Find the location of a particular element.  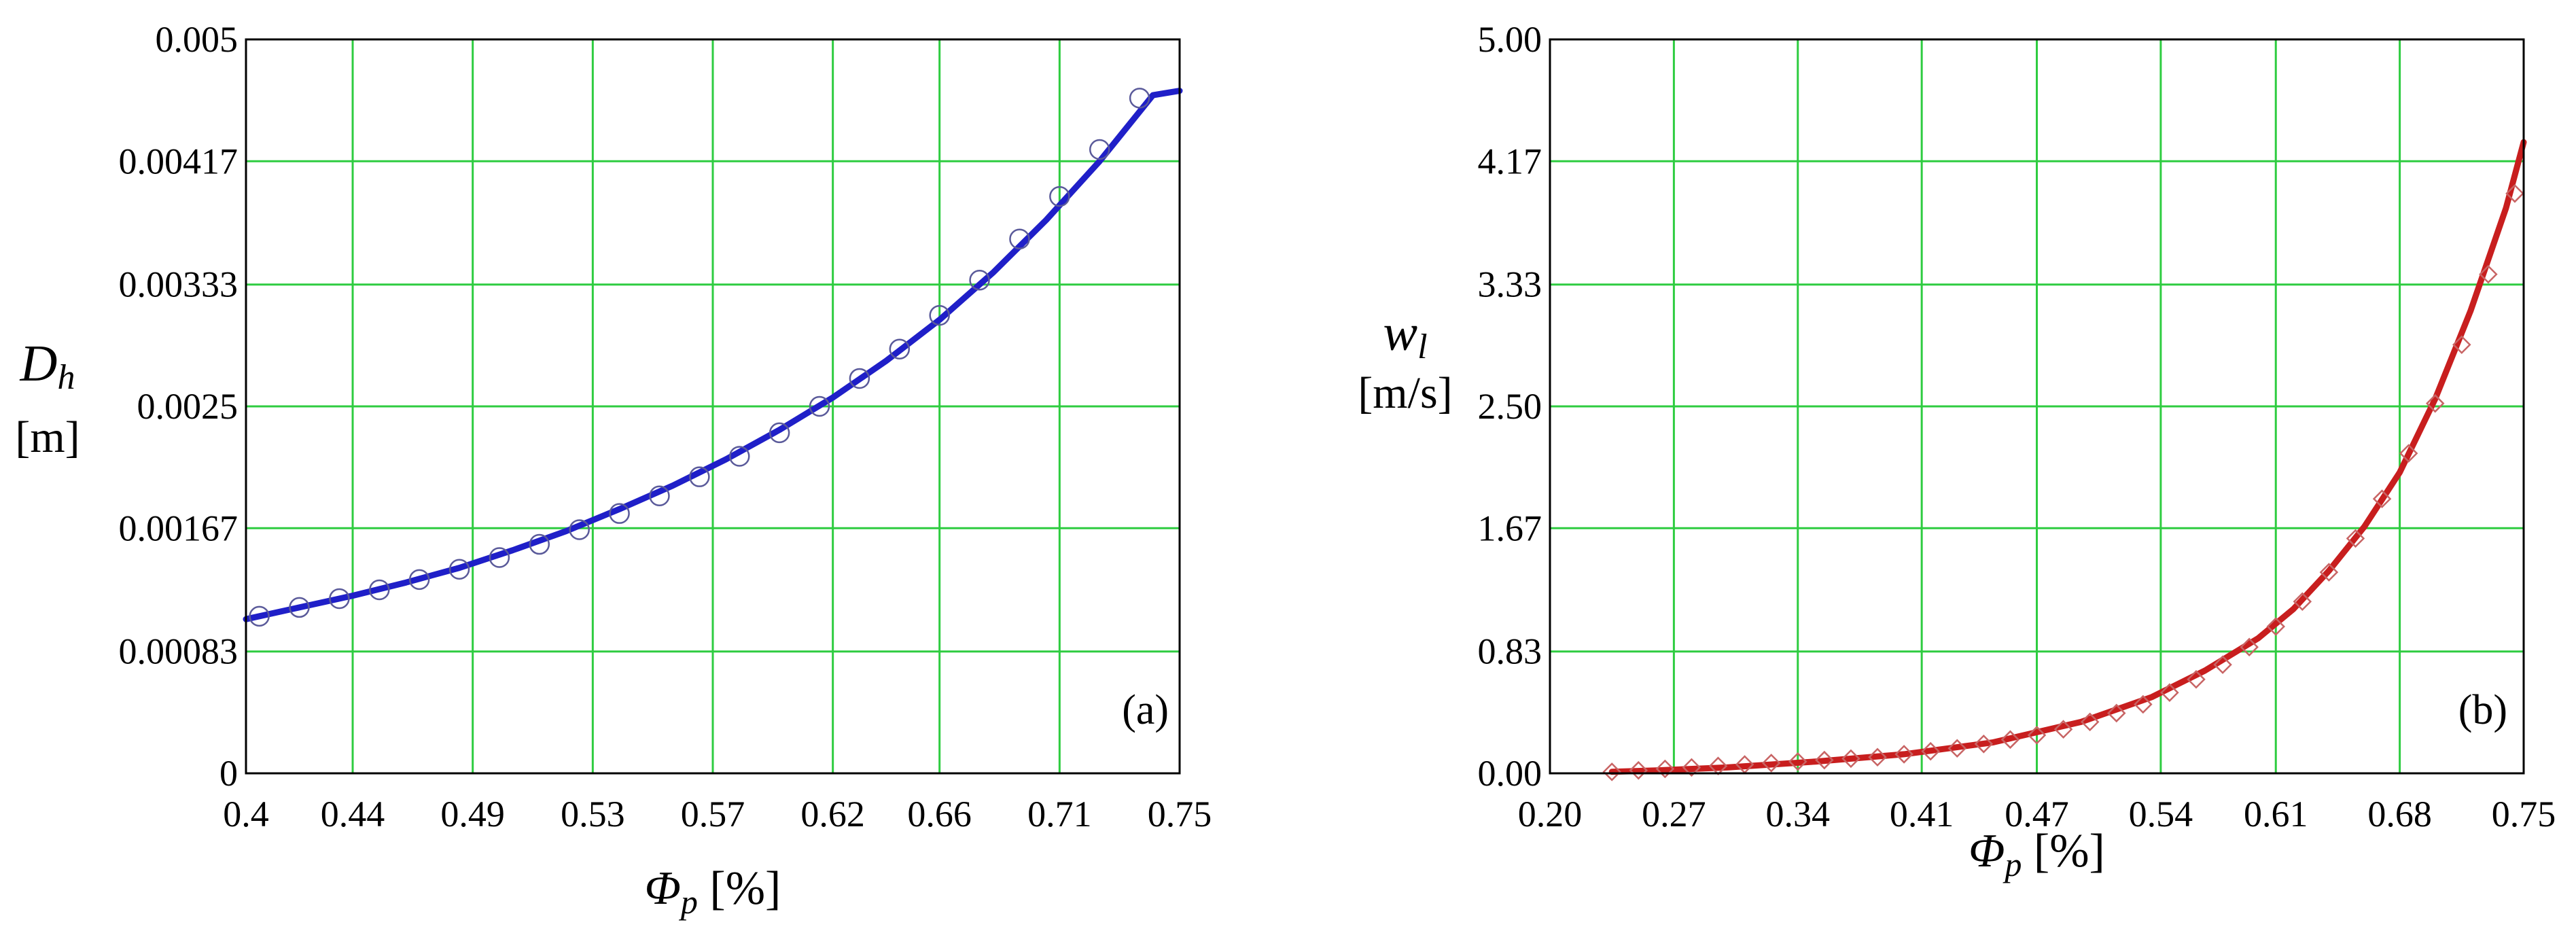

x-tick-label: 0.34 is located at coordinates (1798, 814).